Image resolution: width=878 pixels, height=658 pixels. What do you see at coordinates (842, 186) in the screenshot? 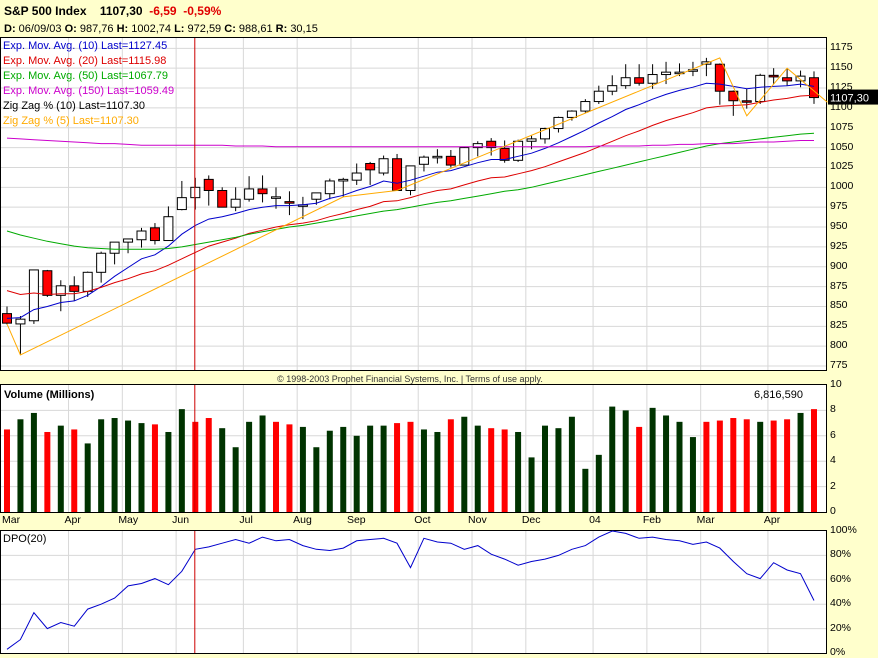
I see `price-tick-1000: 1000` at bounding box center [842, 186].